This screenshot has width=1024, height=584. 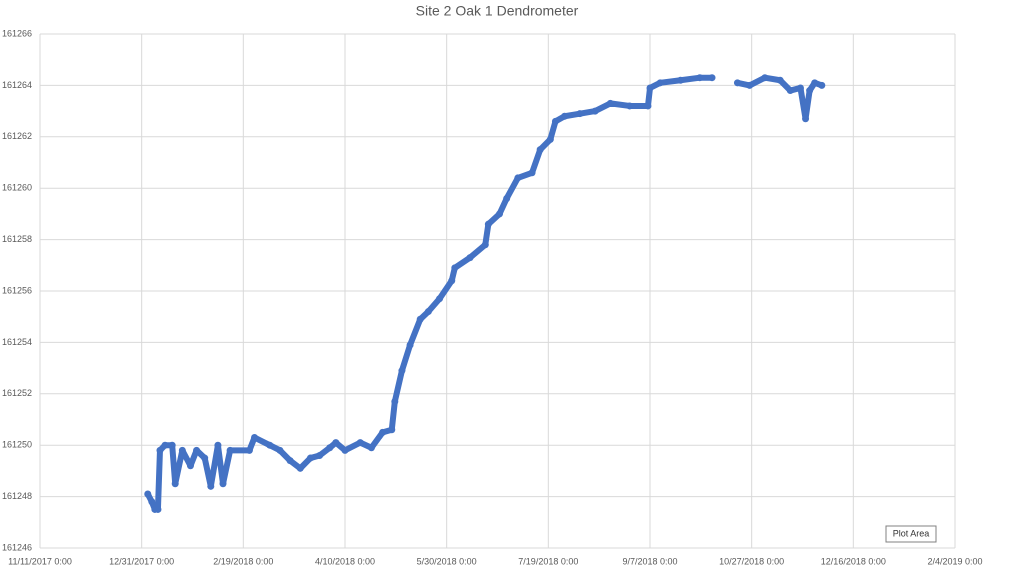 I want to click on chart-title: Site 2 Oak 1 Dendrometer, so click(x=497, y=11).